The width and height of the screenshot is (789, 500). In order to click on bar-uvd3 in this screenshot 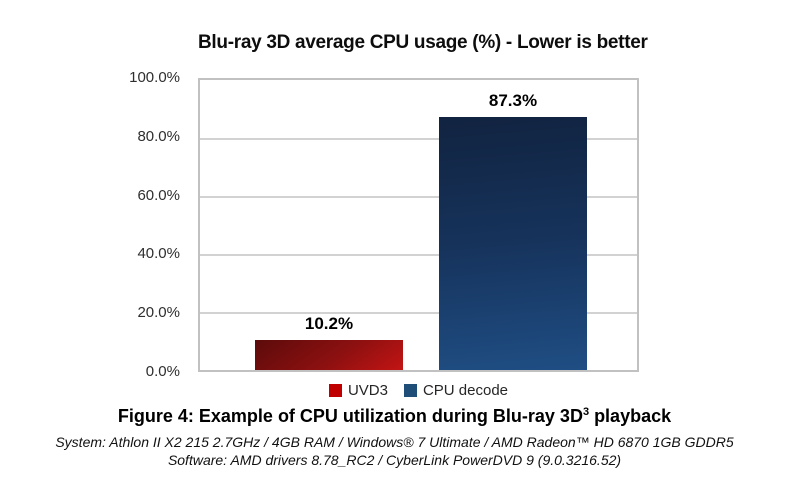, I will do `click(329, 355)`.